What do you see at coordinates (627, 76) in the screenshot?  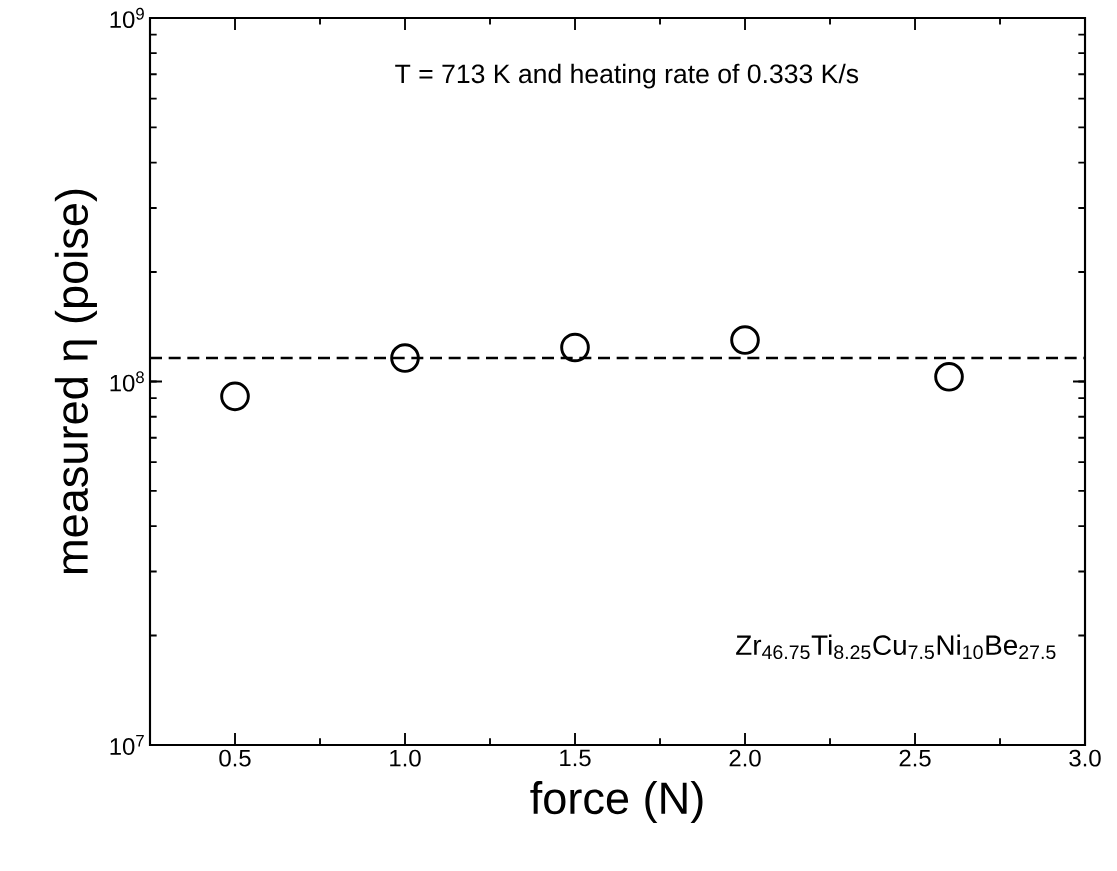 I see `annotation: T = 713 K and heating rate of 0.333 K/s` at bounding box center [627, 76].